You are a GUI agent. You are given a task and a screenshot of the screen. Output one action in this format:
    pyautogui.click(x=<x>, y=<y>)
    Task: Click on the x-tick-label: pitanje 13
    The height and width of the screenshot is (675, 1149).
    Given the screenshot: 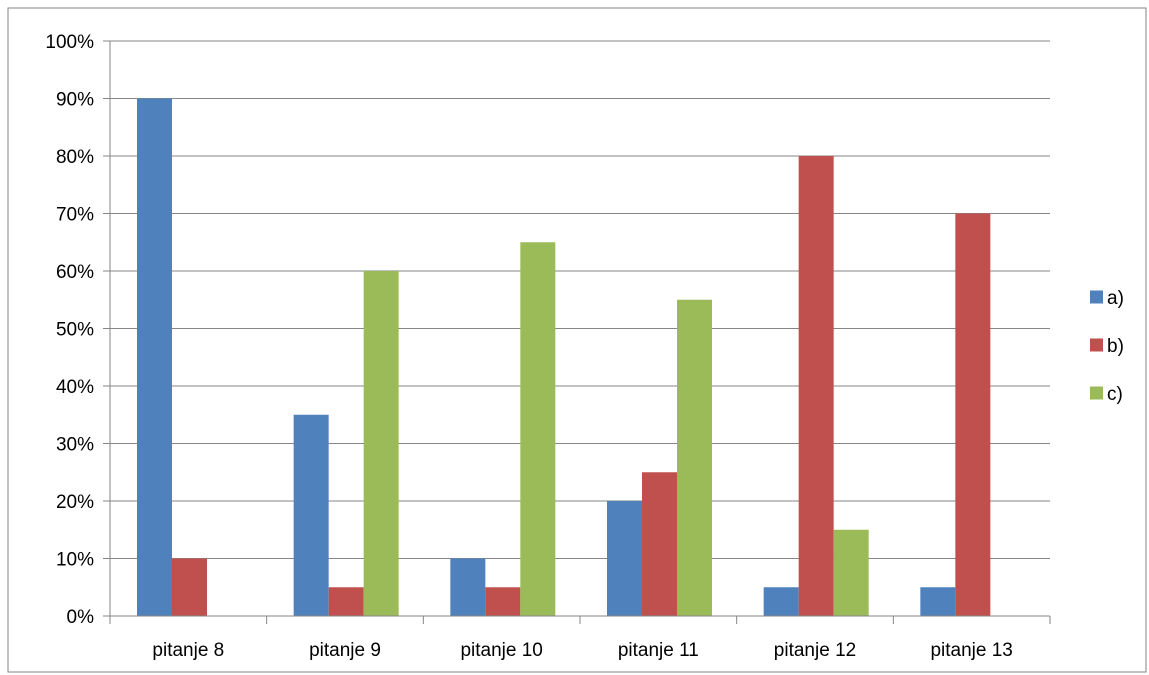 What is the action you would take?
    pyautogui.click(x=971, y=650)
    